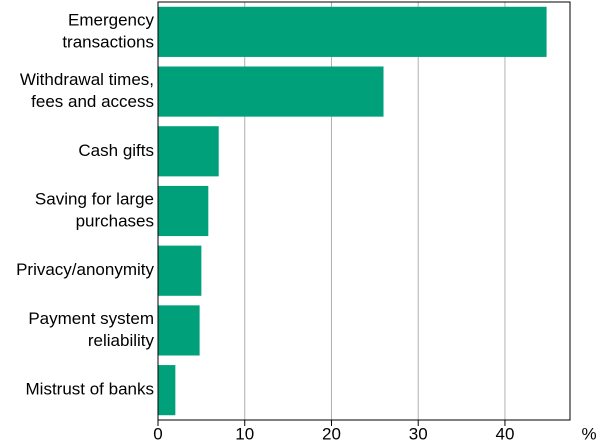 The image size is (600, 443). Describe the element at coordinates (121, 340) in the screenshot. I see `y-tick-label: reliability` at that location.